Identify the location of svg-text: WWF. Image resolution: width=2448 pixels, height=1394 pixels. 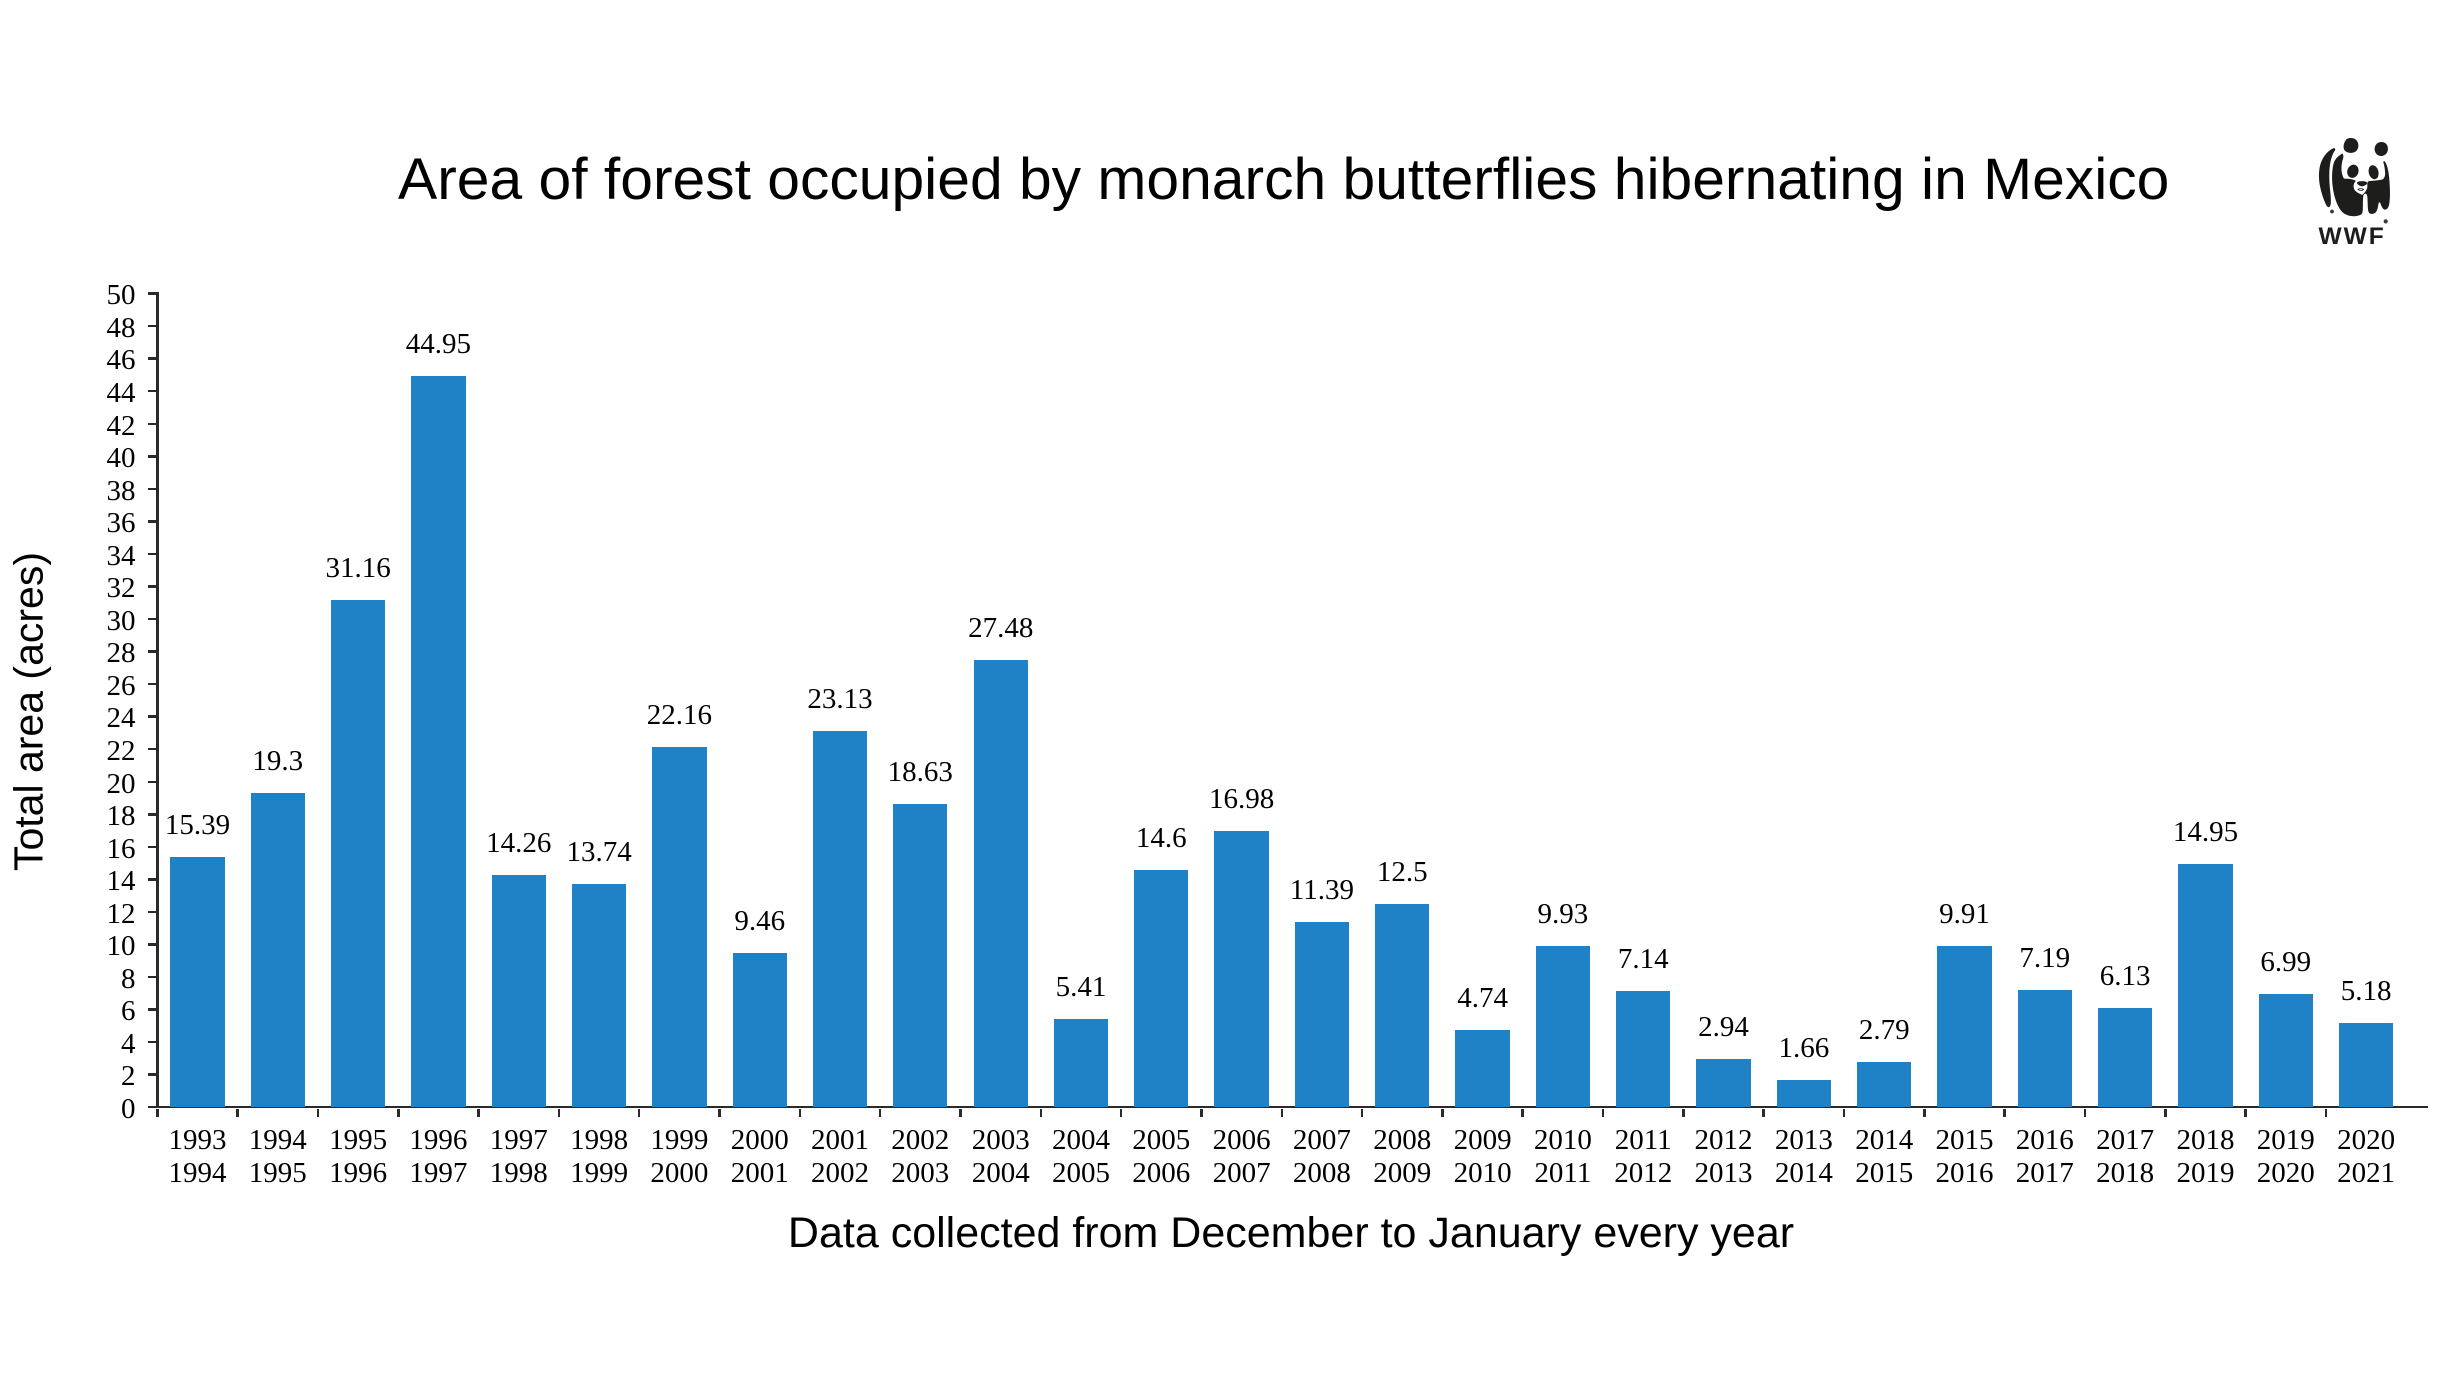
(2352, 236).